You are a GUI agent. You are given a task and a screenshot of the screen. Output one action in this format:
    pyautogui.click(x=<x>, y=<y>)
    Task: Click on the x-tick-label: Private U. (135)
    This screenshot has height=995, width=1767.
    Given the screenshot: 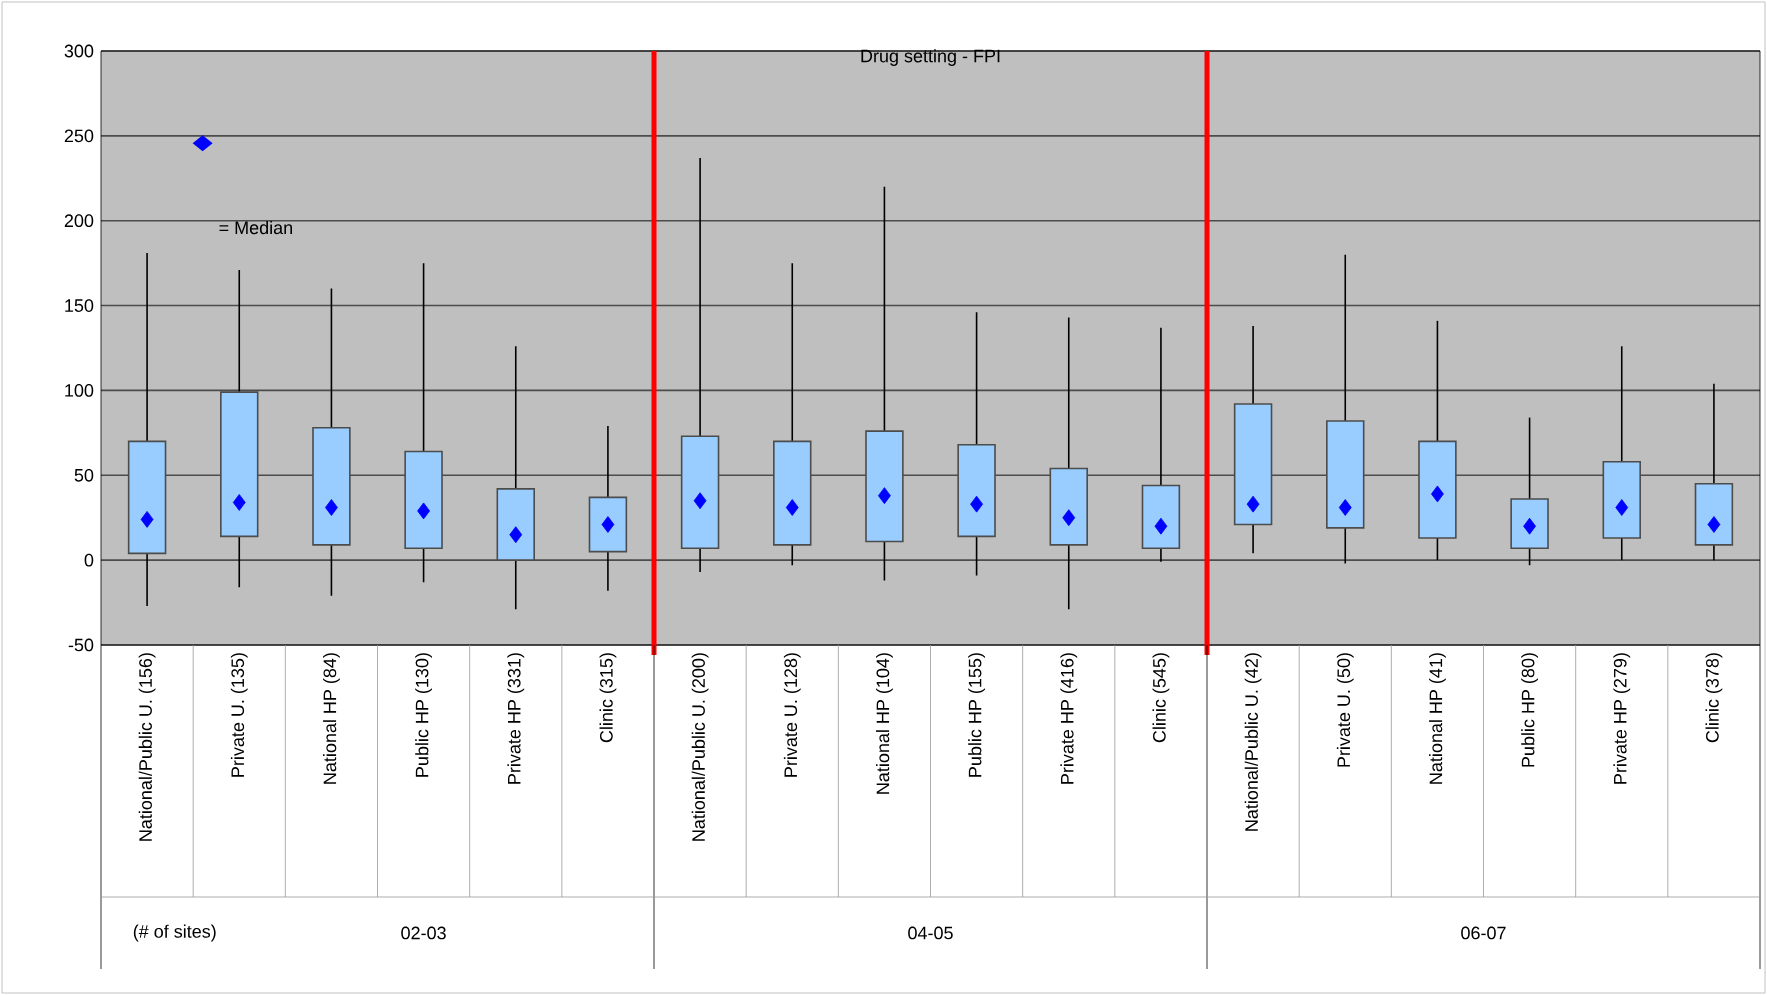 What is the action you would take?
    pyautogui.click(x=239, y=715)
    